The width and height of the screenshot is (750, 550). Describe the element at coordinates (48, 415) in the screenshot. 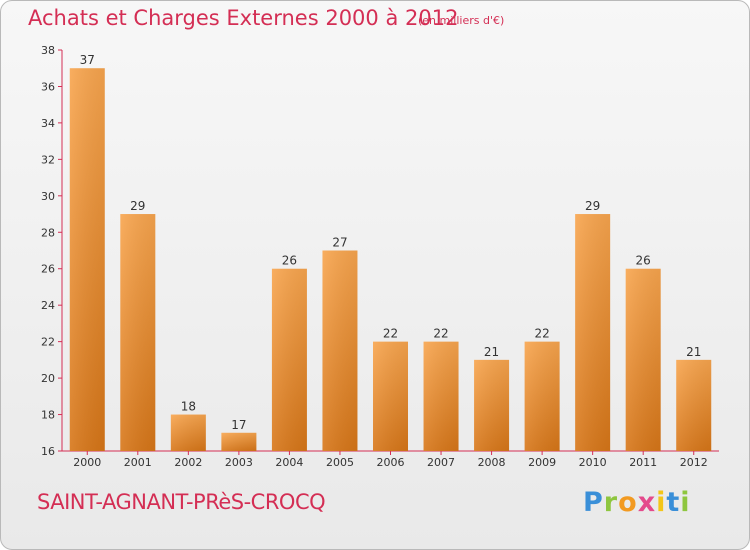

I see `y-tick-label: 18` at that location.